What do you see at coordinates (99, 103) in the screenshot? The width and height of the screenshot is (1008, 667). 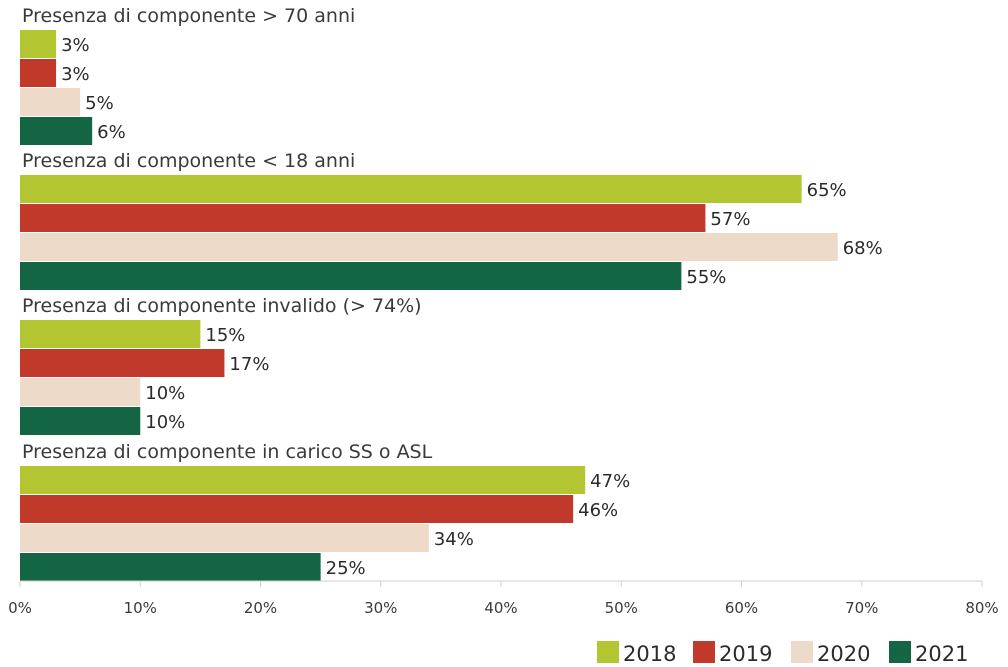 I see `data-label: 5%` at bounding box center [99, 103].